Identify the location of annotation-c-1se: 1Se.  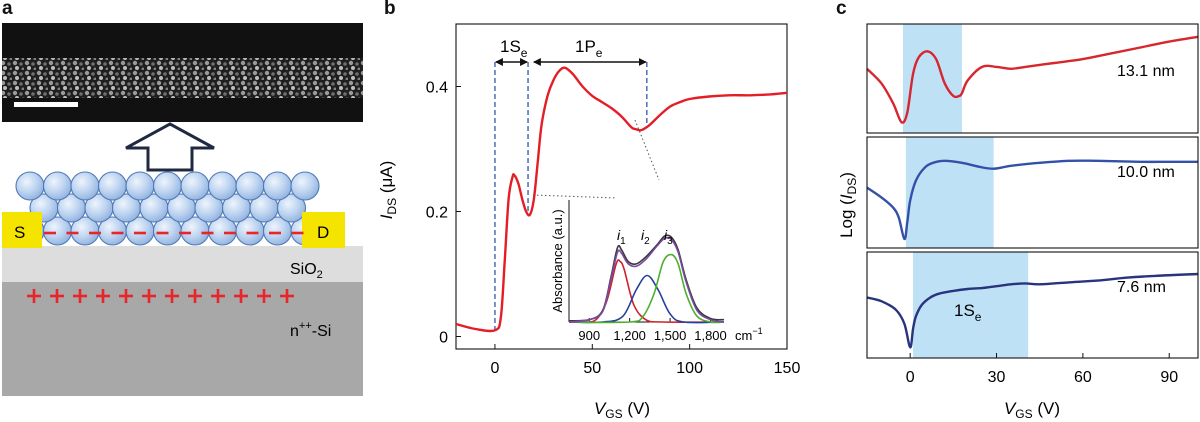
(968, 312).